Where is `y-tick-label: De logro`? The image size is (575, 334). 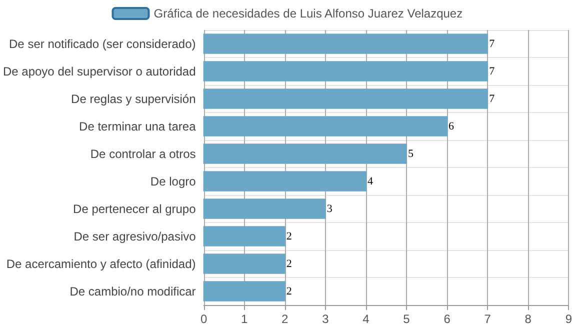
y-tick-label: De logro is located at coordinates (173, 181).